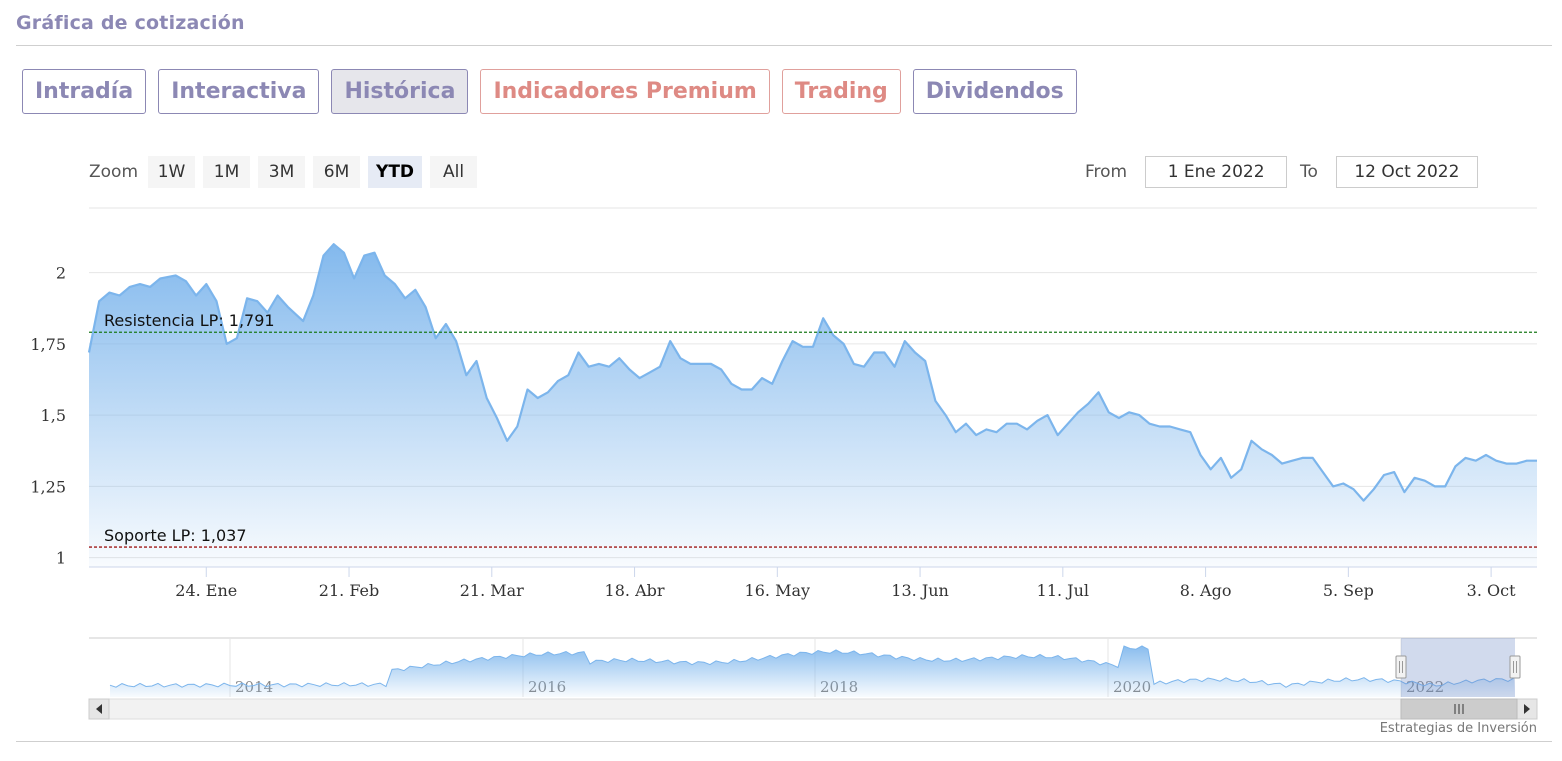 This screenshot has height=761, width=1562. I want to click on navigator-area, so click(812, 671).